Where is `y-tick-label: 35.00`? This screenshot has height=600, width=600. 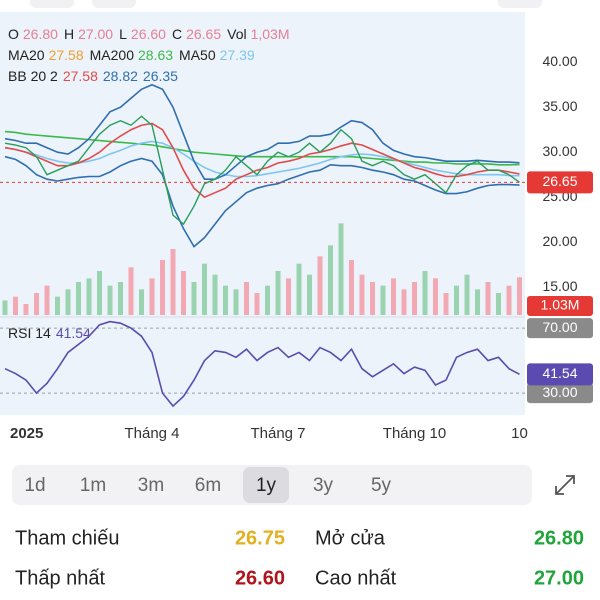 y-tick-label: 35.00 is located at coordinates (559, 106).